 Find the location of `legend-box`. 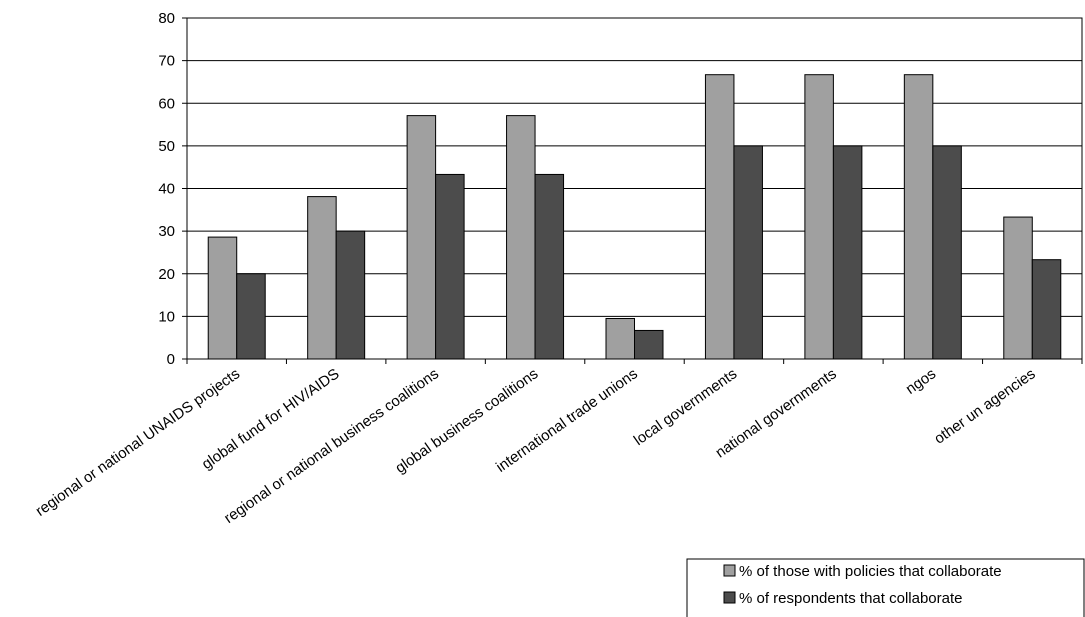

legend-box is located at coordinates (885, 587).